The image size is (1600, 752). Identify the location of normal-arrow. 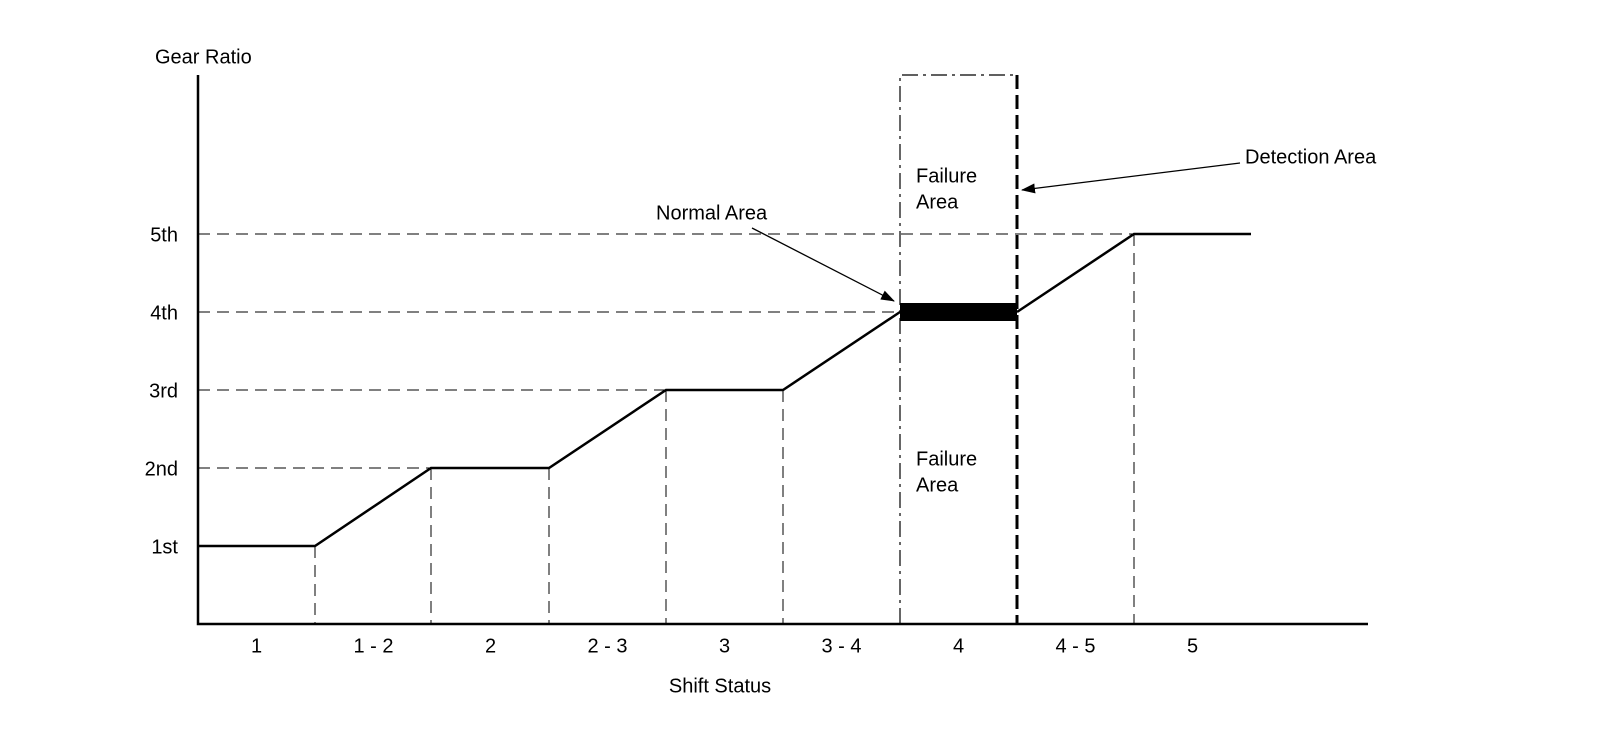
(823, 264).